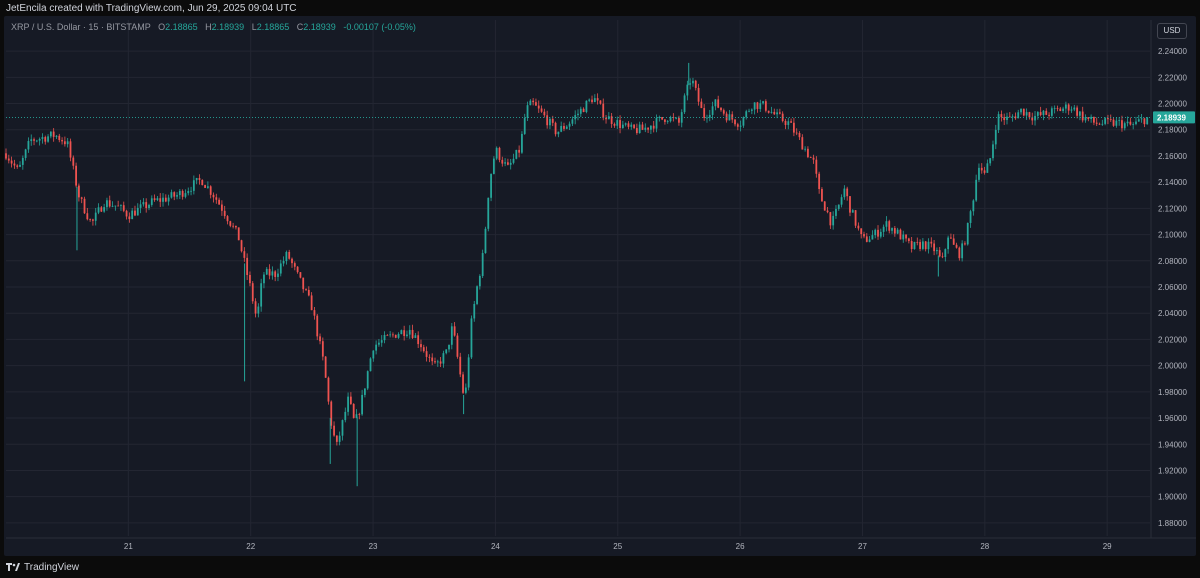 This screenshot has height=578, width=1200. What do you see at coordinates (81, 27) in the screenshot?
I see `symbol-name: XRP / U.S. Dollar · 15 · BITSTAMP` at bounding box center [81, 27].